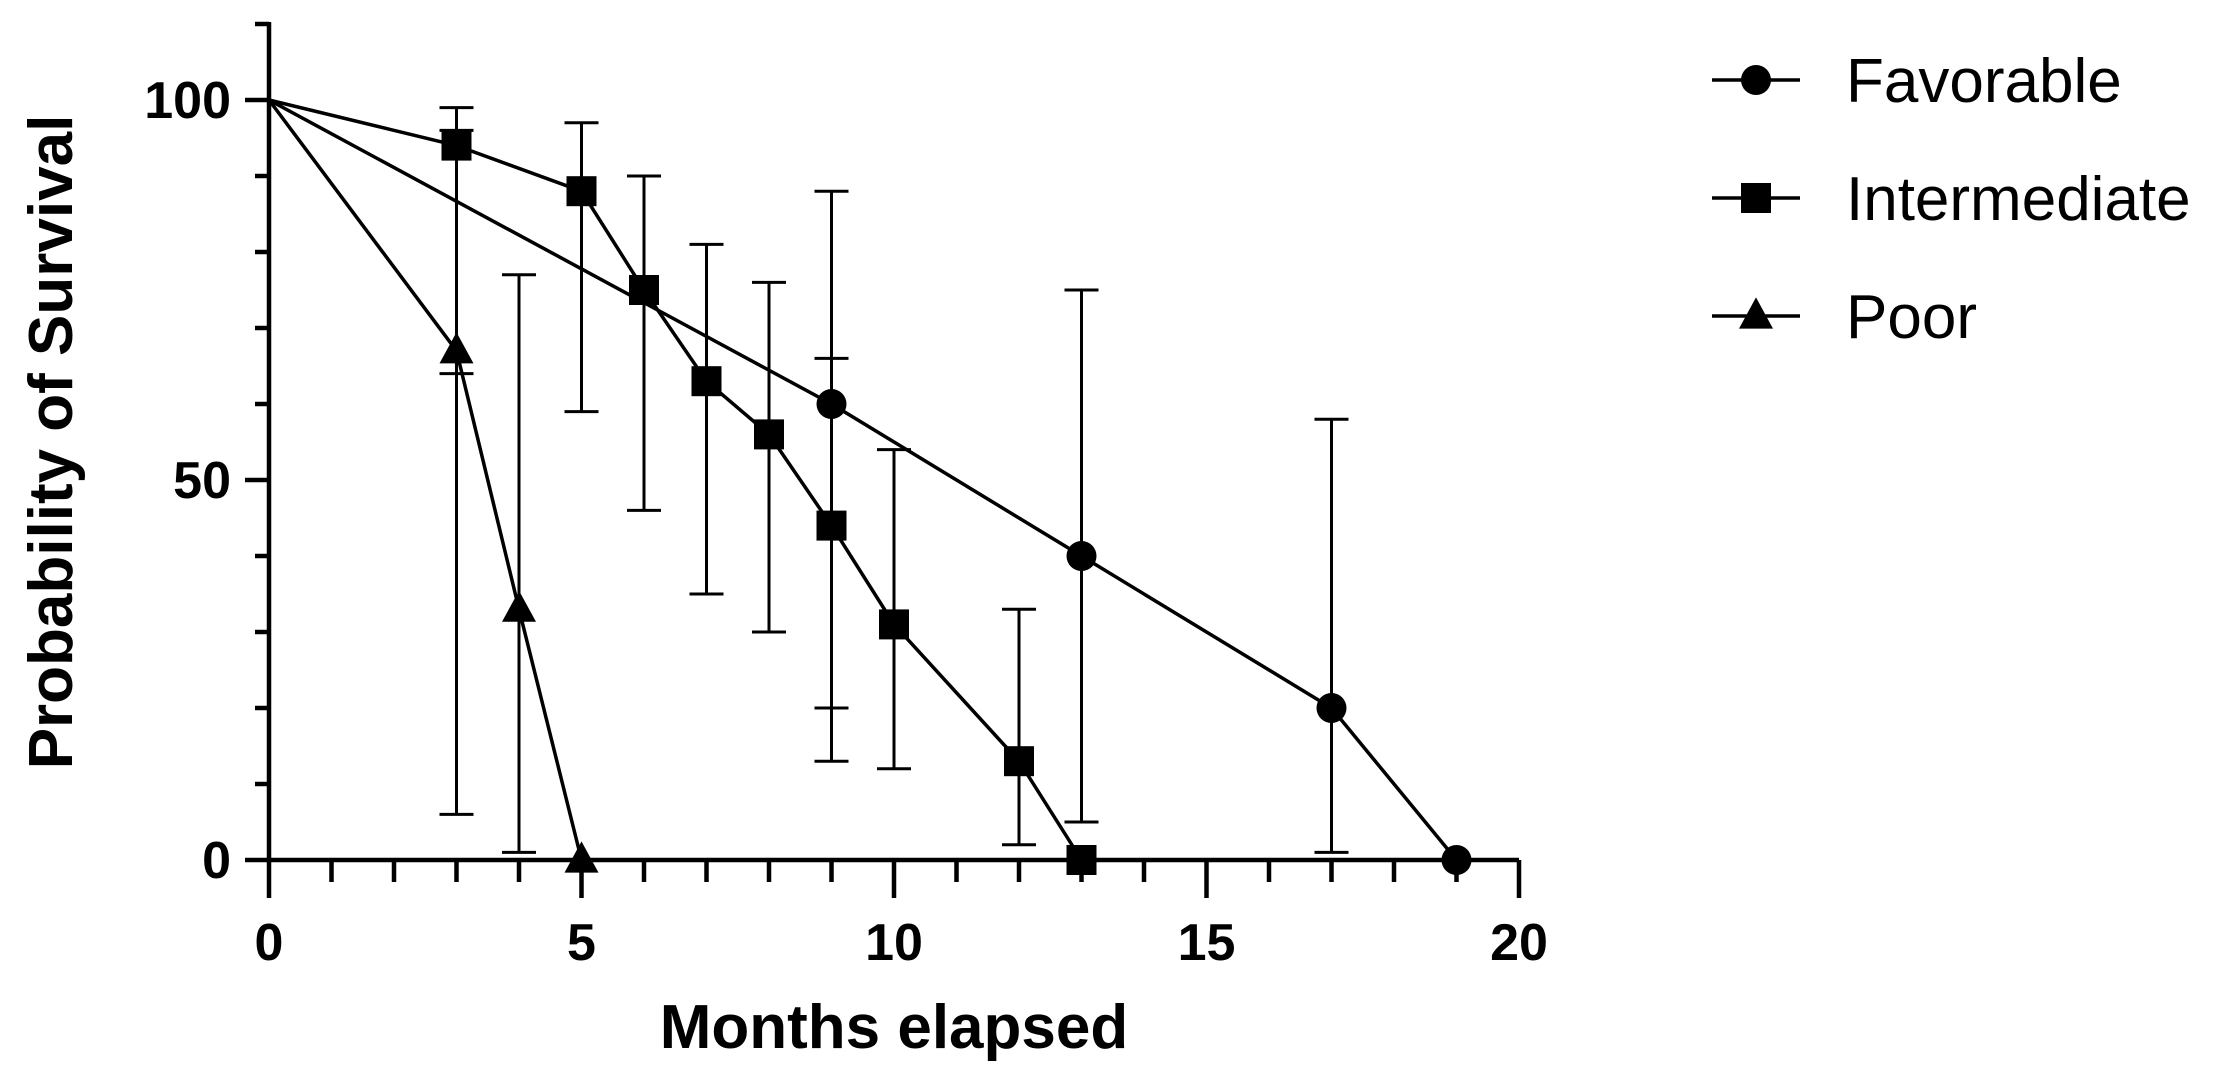  Describe the element at coordinates (2018, 199) in the screenshot. I see `legend-label-intermediate: Intermediate` at that location.